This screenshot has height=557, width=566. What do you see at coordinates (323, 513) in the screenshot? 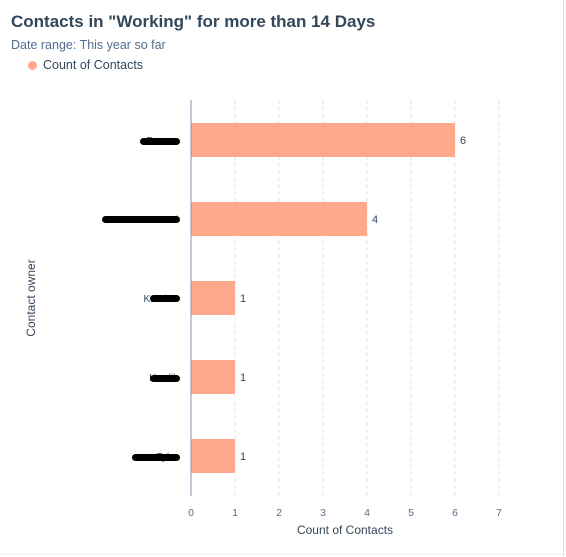
I see `x-tick-label: 3` at bounding box center [323, 513].